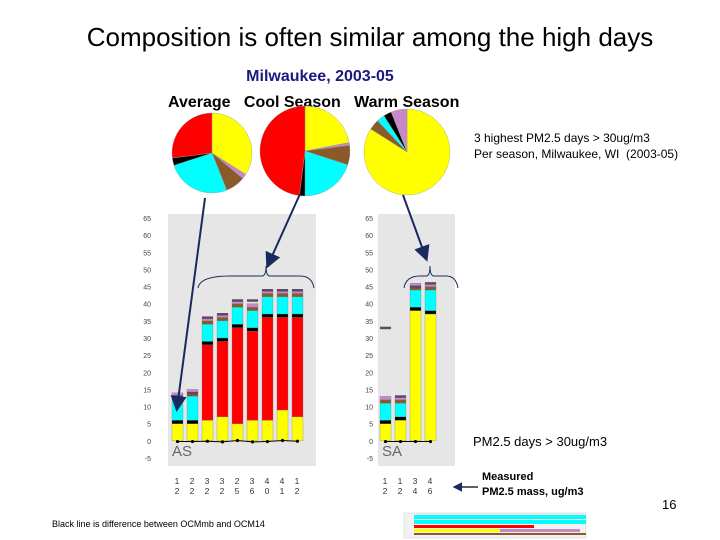 Image resolution: width=720 pixels, height=540 pixels. Describe the element at coordinates (369, 373) in the screenshot. I see `y-tick-label: 20` at that location.